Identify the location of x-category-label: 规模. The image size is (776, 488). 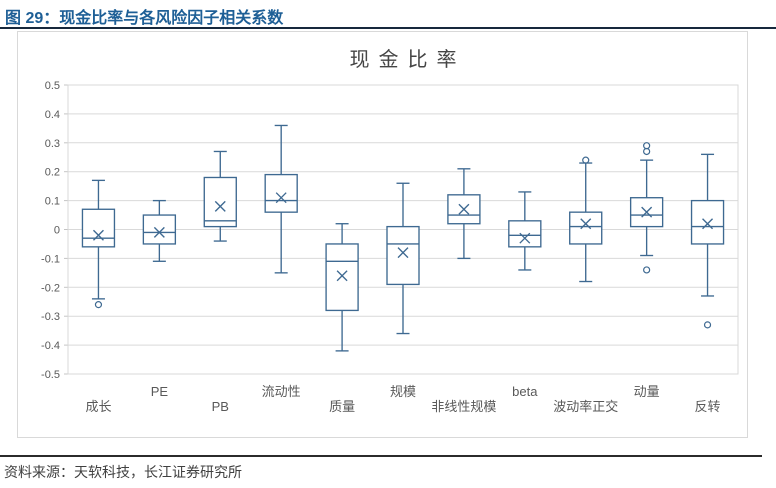
(403, 391).